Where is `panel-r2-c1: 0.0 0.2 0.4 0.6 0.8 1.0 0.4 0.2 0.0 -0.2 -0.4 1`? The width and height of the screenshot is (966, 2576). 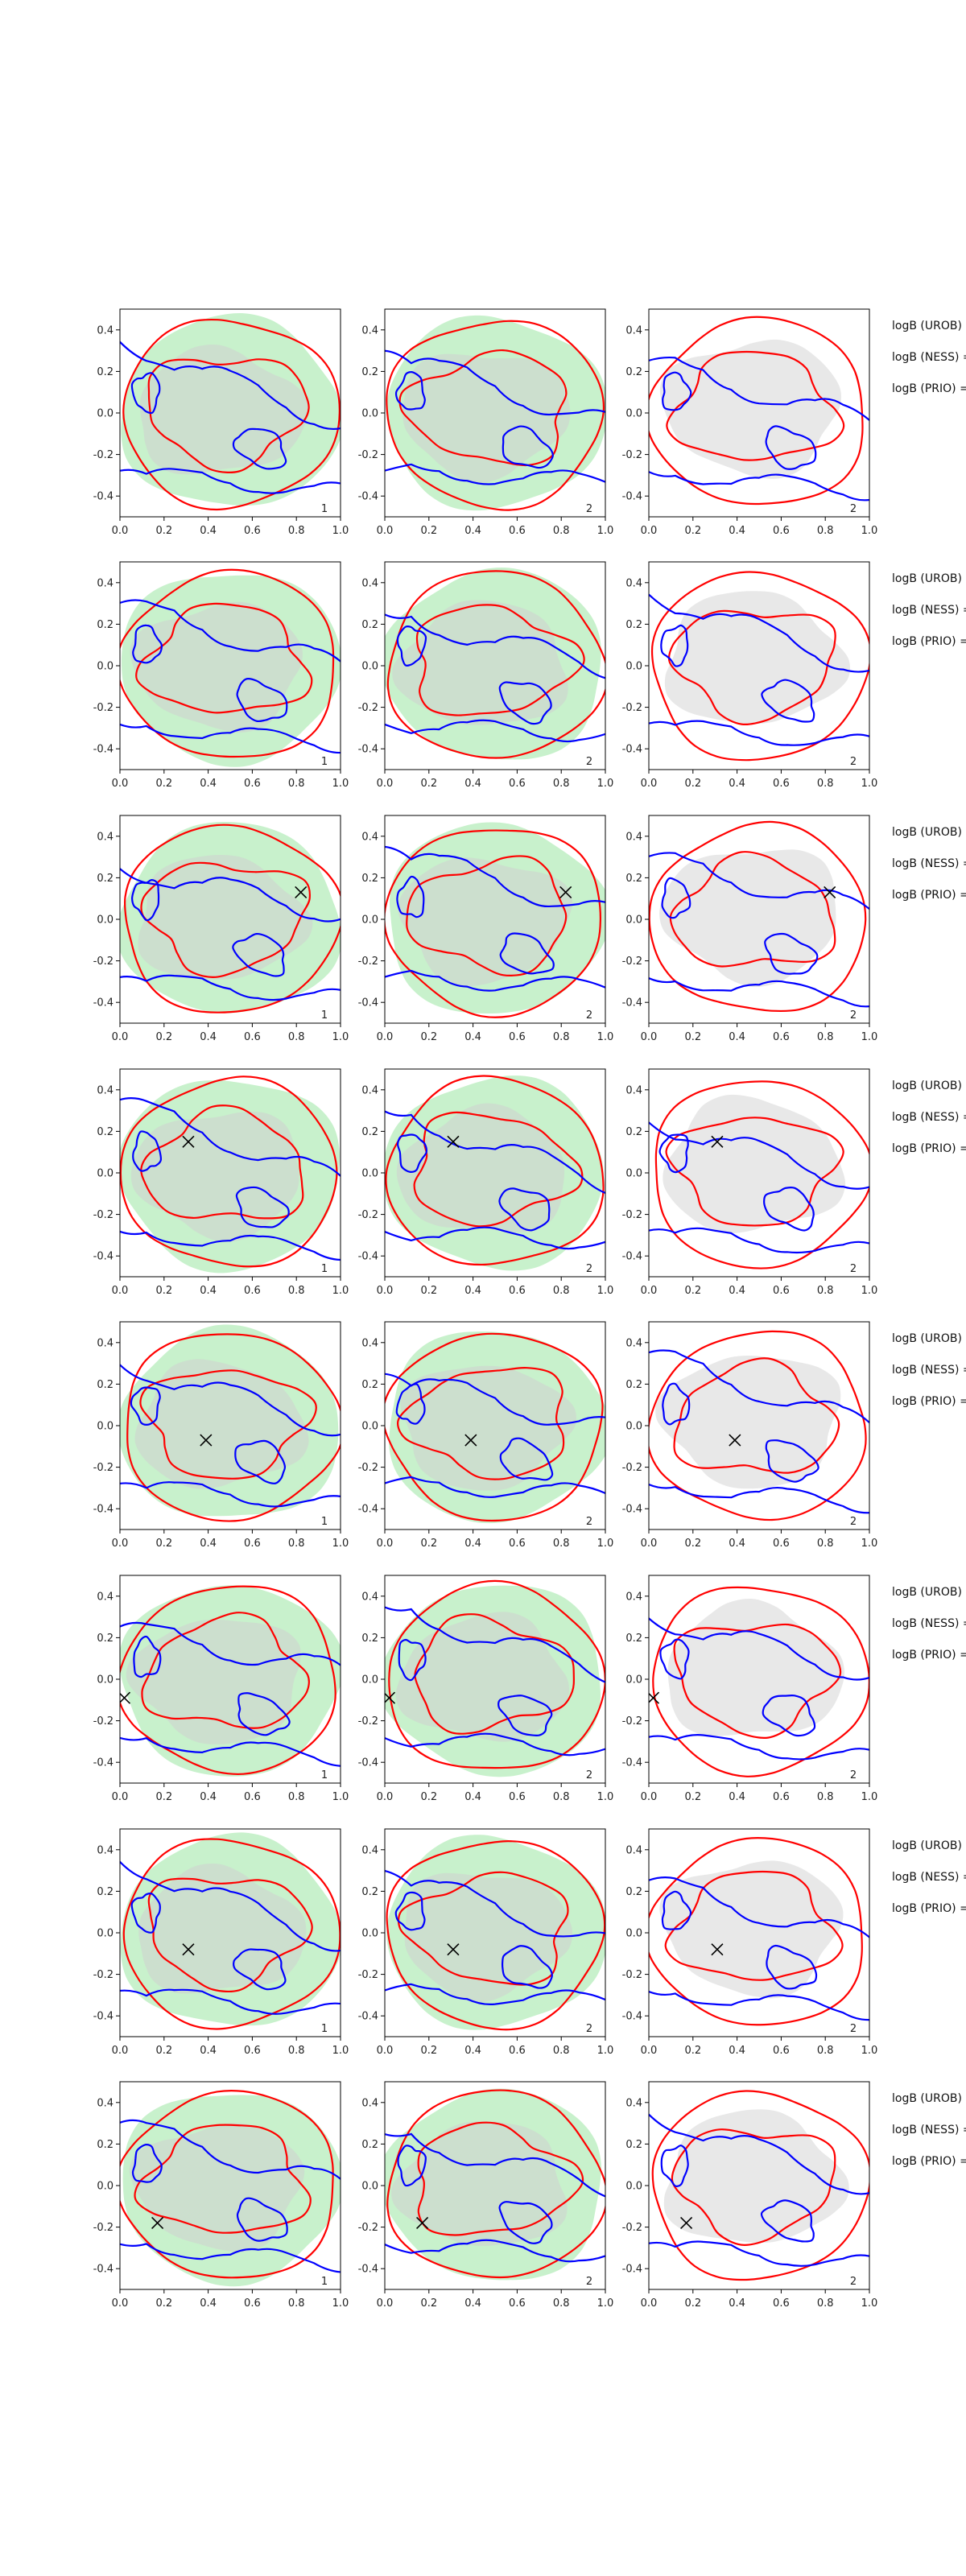
panel-r2-c1: 0.0 0.2 0.4 0.6 0.8 1.0 0.4 0.2 0.0 -0.2 -0.4 1 is located at coordinates (221, 675).